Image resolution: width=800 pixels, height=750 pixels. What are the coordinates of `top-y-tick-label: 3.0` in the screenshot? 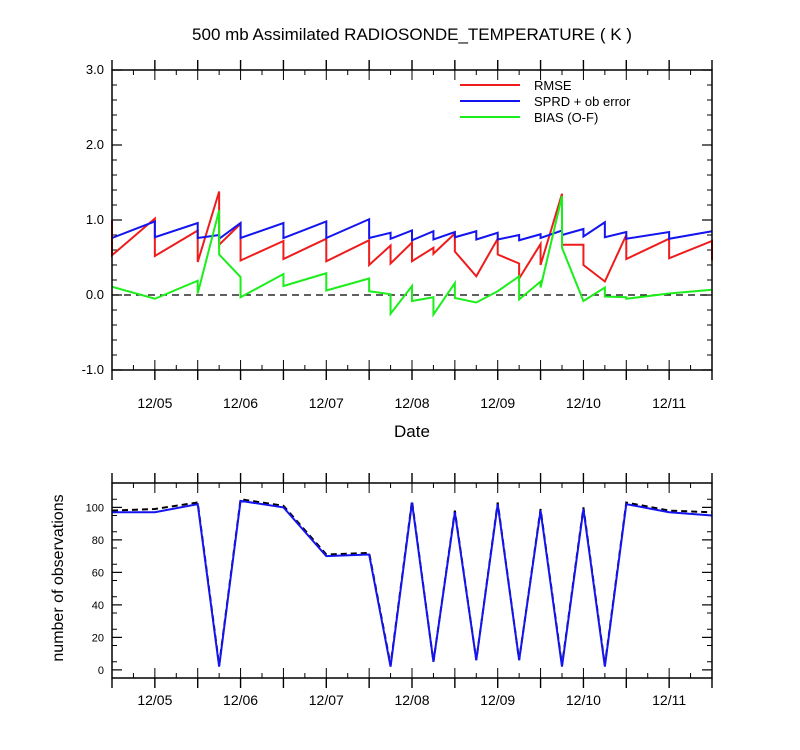 It's located at (95, 69).